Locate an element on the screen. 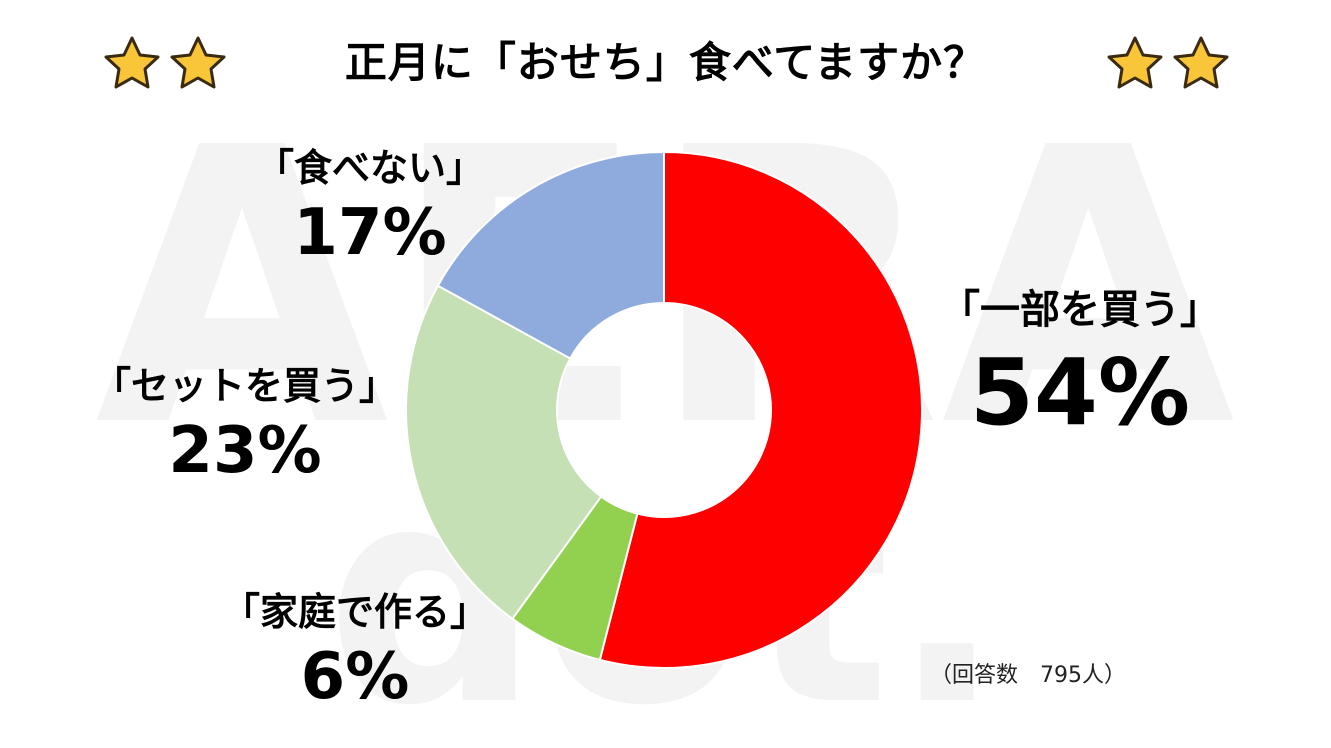 This screenshot has height=748, width=1331. percent-label-set: 23% is located at coordinates (245, 451).